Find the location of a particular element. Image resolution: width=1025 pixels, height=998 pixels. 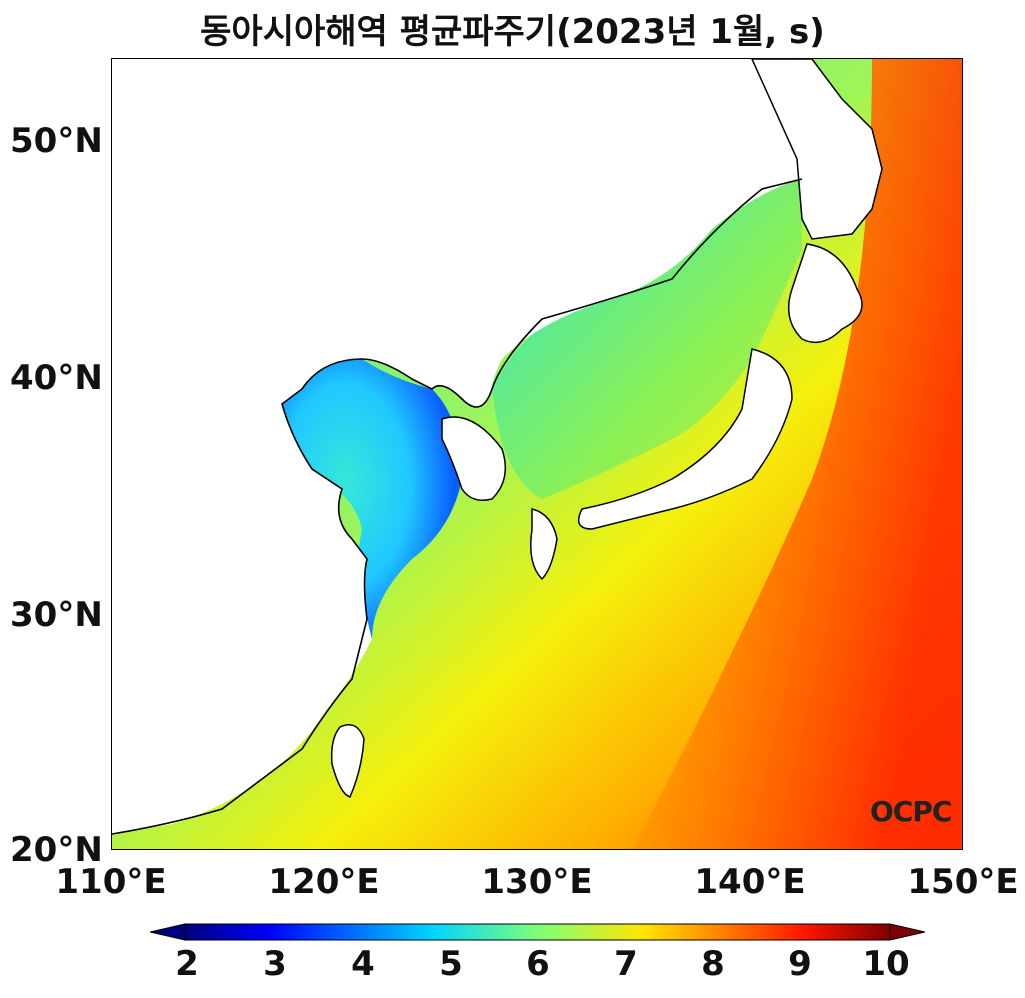

ocpc-logo: OCPC is located at coordinates (911, 811).